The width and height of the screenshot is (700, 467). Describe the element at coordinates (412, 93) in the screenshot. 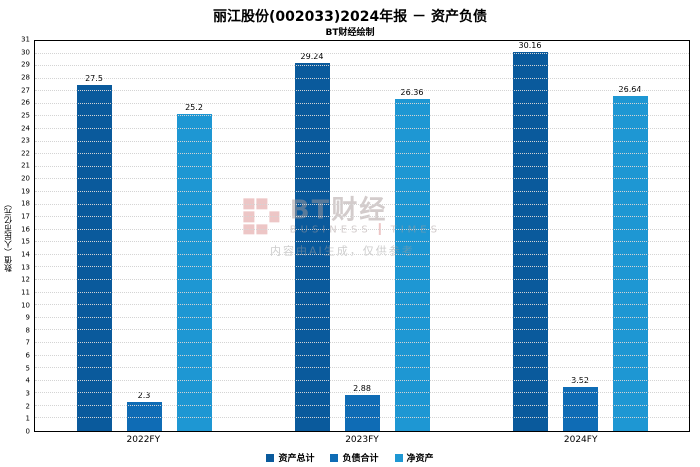

I see `bar-value-label: 26.36` at that location.